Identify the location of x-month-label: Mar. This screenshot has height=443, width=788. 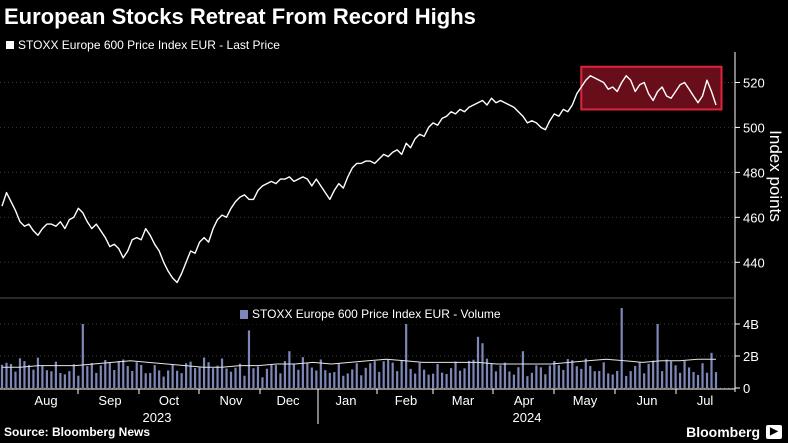
(463, 400).